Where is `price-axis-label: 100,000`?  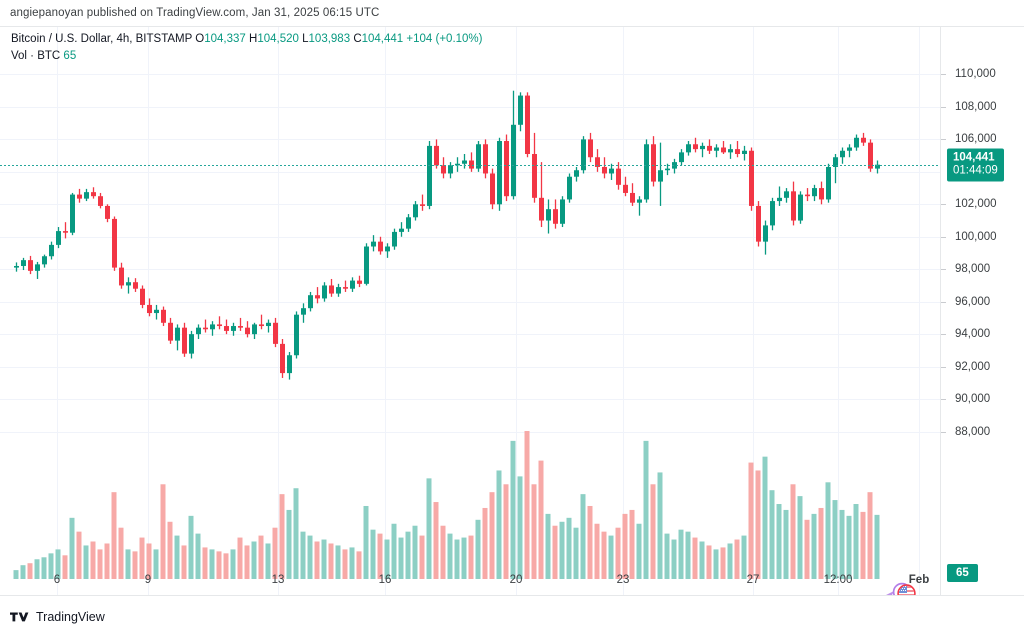
price-axis-label: 100,000 is located at coordinates (976, 236).